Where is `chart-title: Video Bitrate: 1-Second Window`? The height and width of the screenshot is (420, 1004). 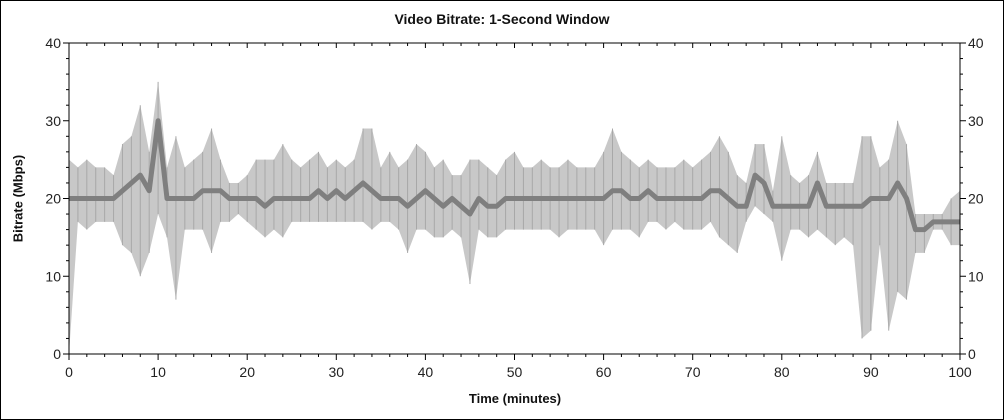 chart-title: Video Bitrate: 1-Second Window is located at coordinates (502, 19).